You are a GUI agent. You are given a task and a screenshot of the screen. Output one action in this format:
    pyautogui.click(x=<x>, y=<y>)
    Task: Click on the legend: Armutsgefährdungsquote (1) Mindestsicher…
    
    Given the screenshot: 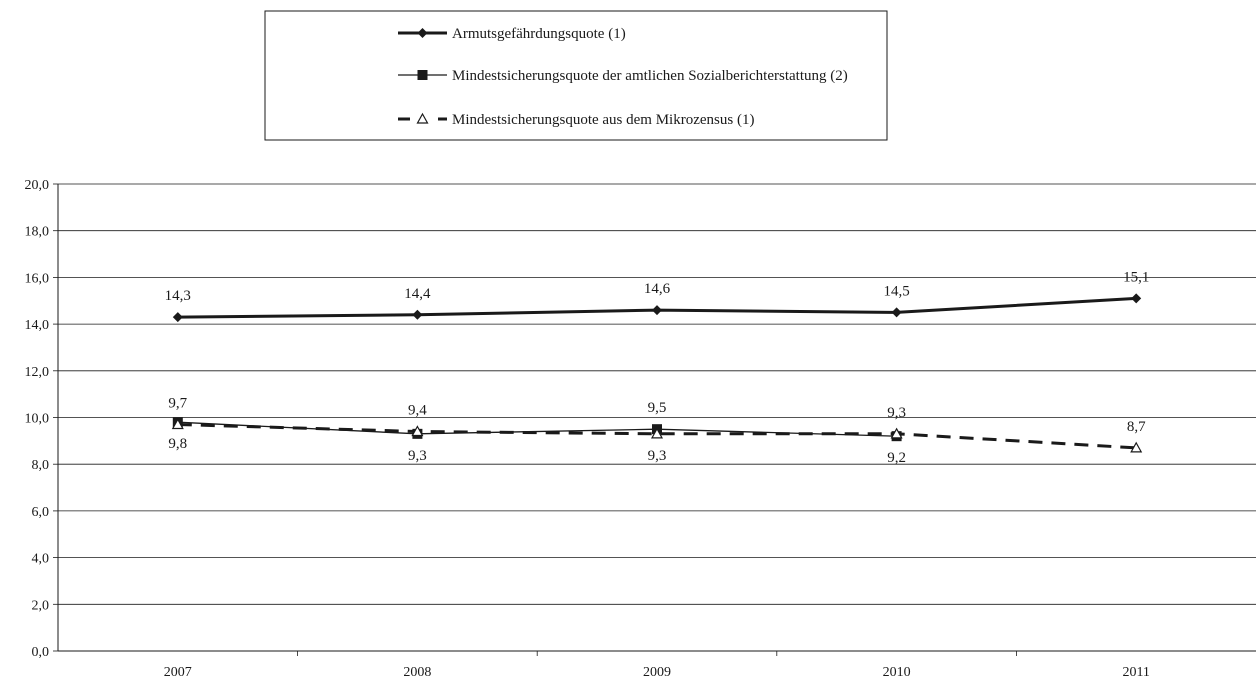 What is the action you would take?
    pyautogui.click(x=576, y=75)
    